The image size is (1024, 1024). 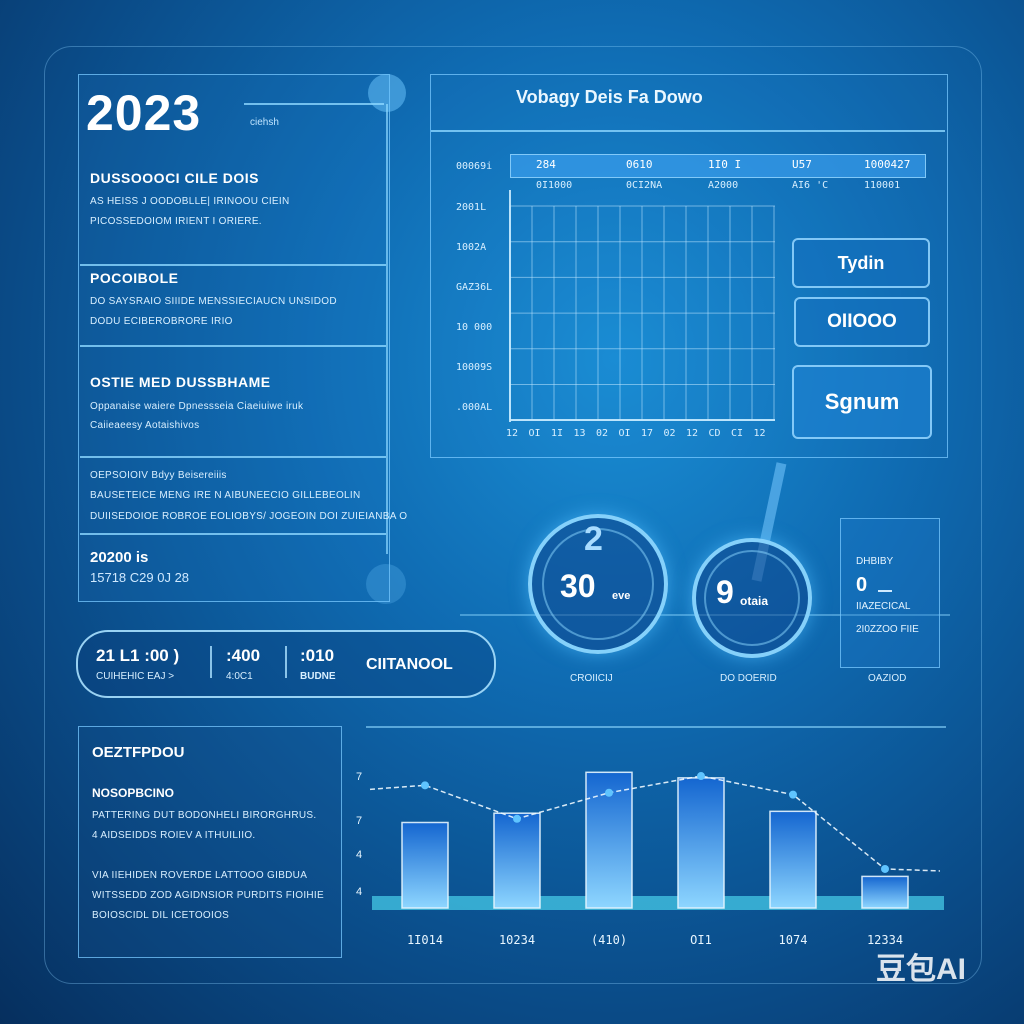 I want to click on pill-sub: 4:0C1, so click(x=239, y=676).